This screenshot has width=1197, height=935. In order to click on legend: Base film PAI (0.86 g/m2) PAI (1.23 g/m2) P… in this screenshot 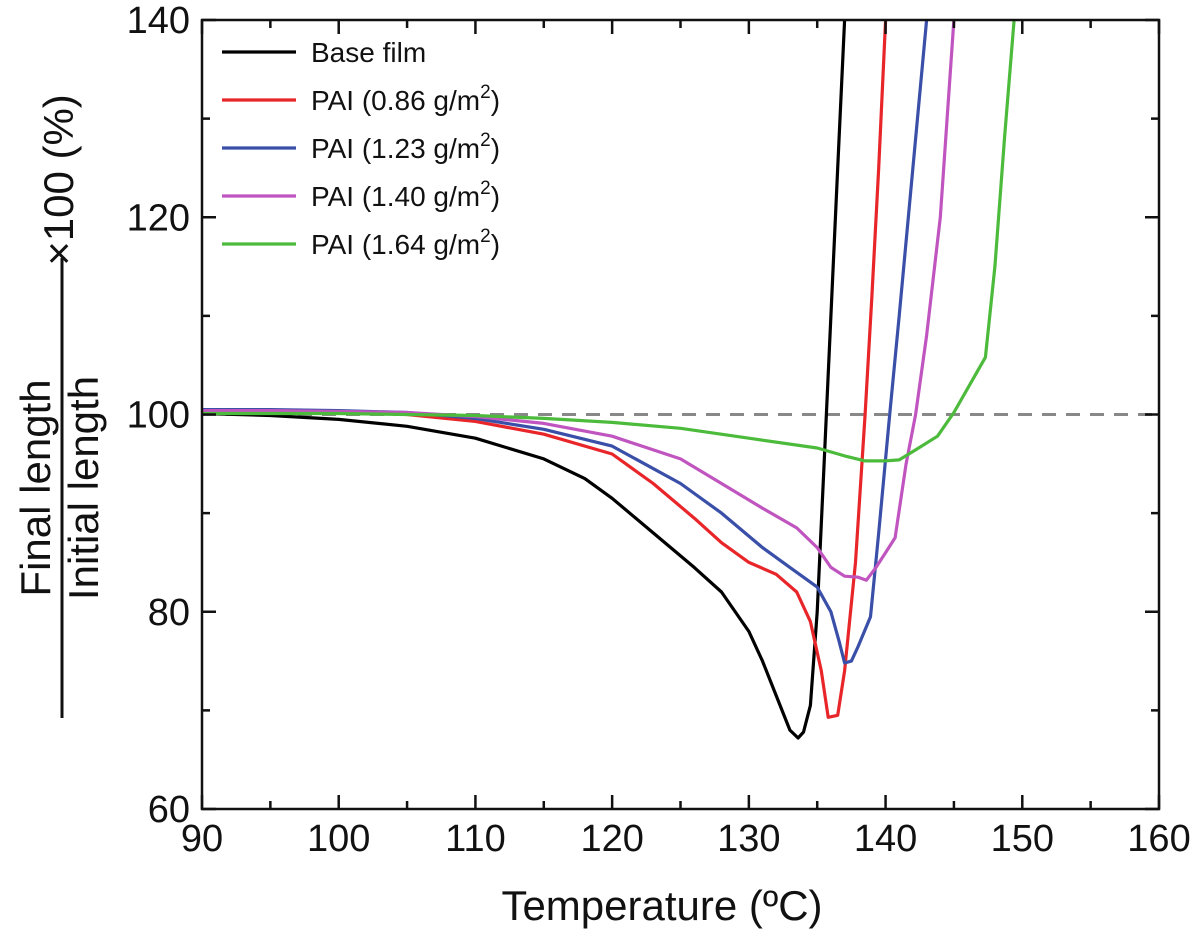, I will do `click(361, 148)`.